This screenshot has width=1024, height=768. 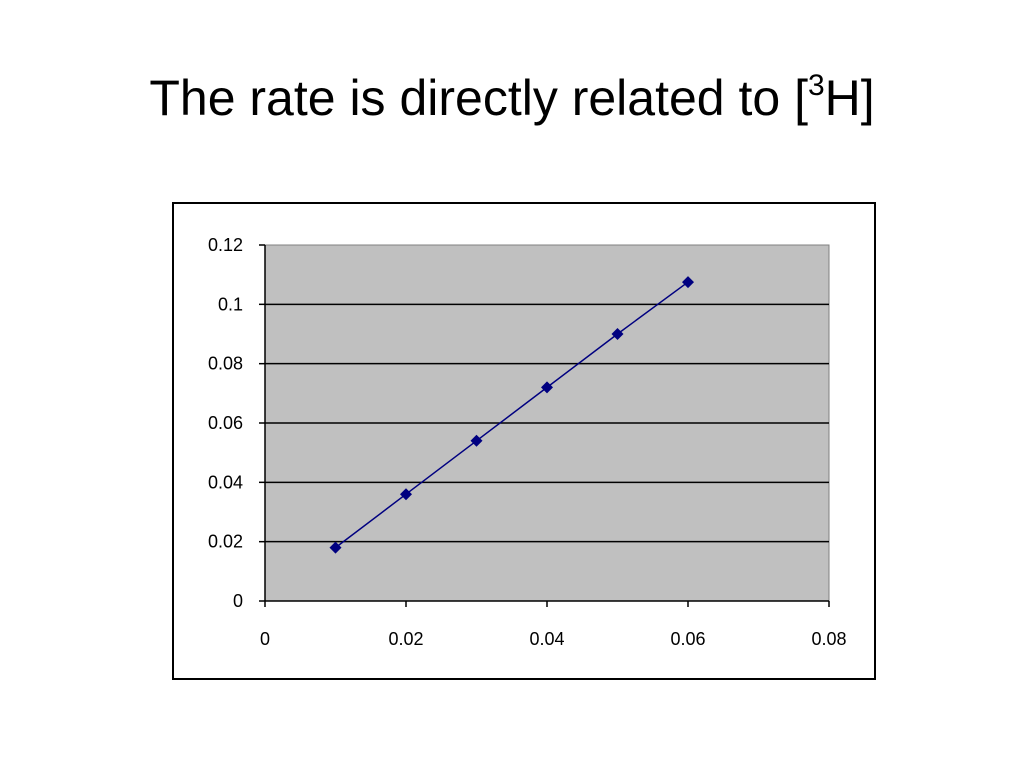 What do you see at coordinates (687, 639) in the screenshot?
I see `x-tick-label-3: 0.06` at bounding box center [687, 639].